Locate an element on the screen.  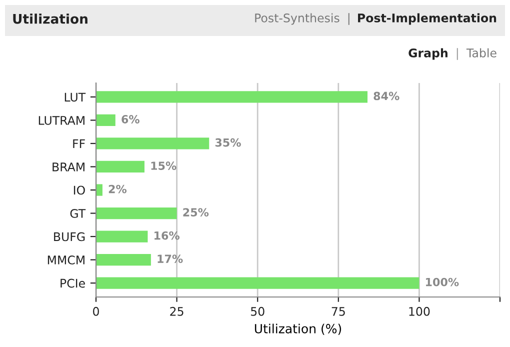
x-axis-title: Utilization (%) is located at coordinates (298, 329).